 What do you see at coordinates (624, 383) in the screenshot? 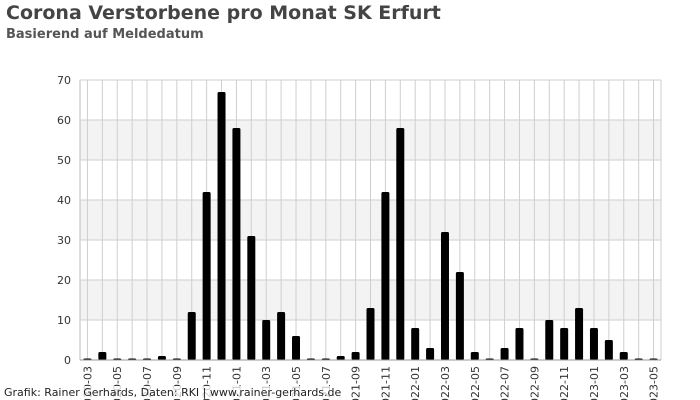
I see `x-tick-label: 2023-03` at bounding box center [624, 383].